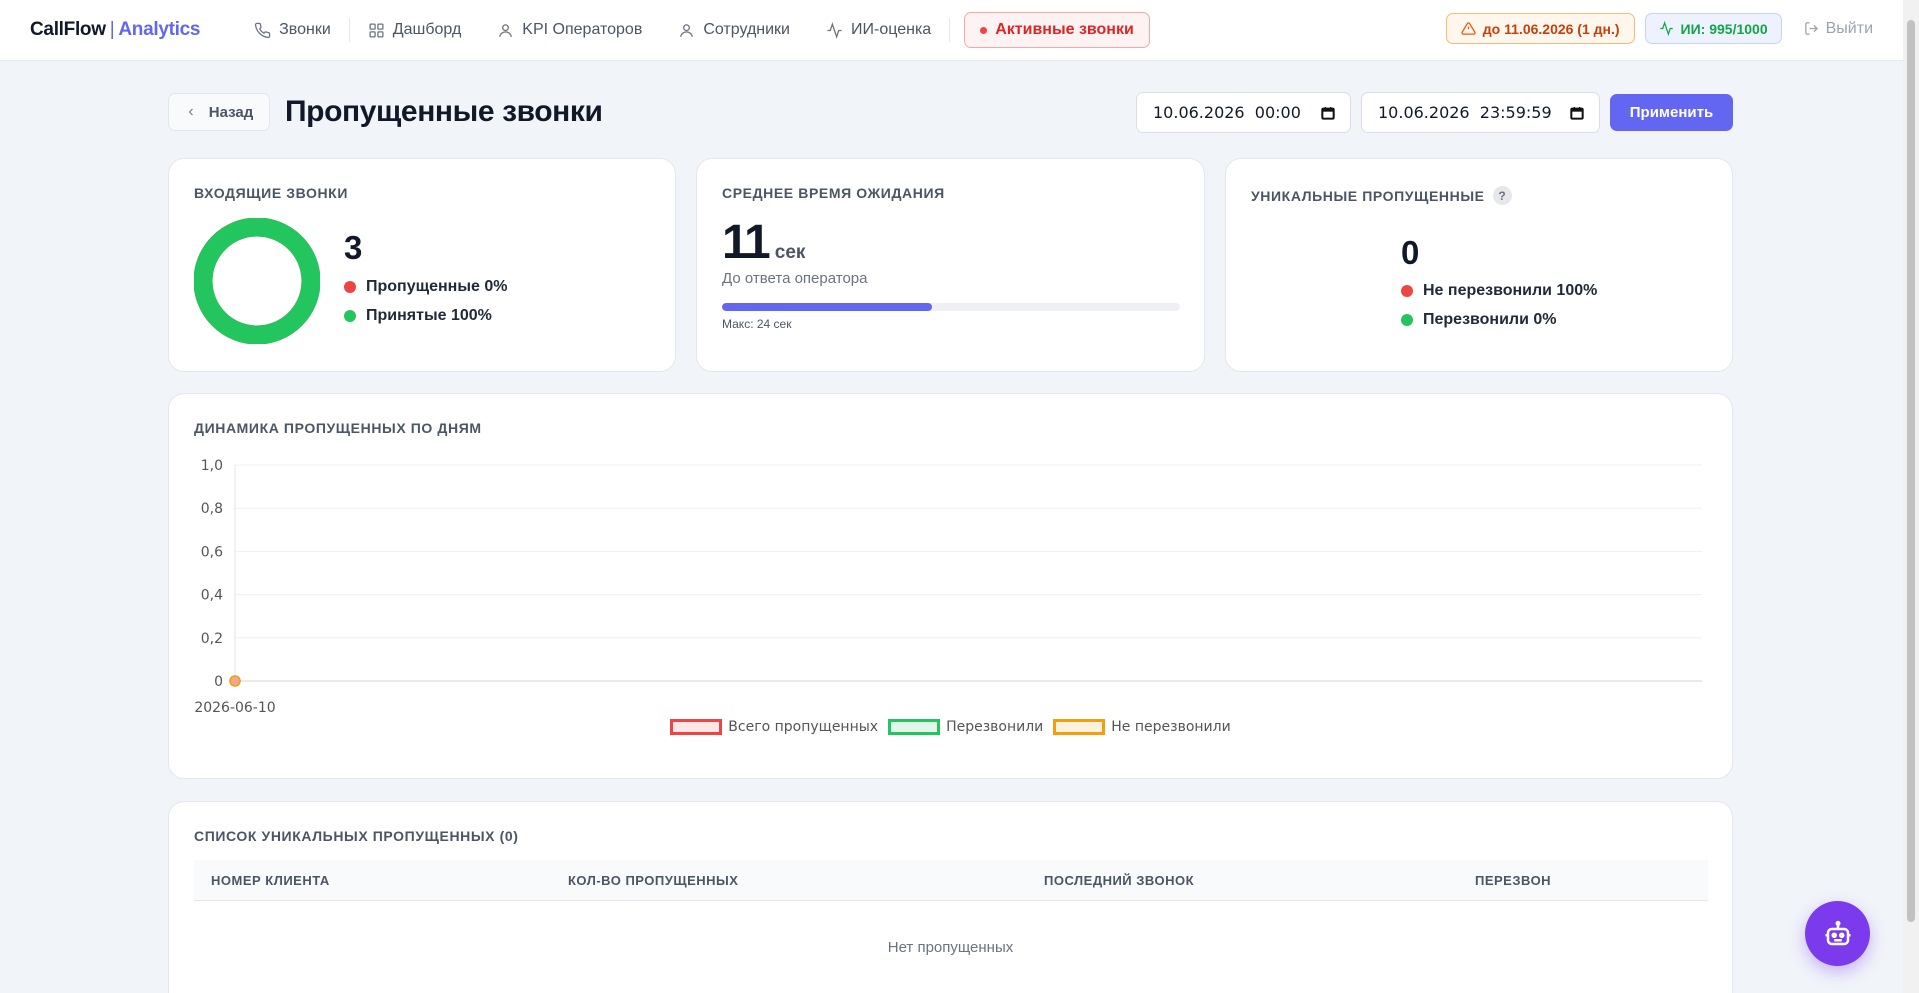 The width and height of the screenshot is (1919, 993). I want to click on unique-title: Уникальные пропущенные, so click(1368, 195).